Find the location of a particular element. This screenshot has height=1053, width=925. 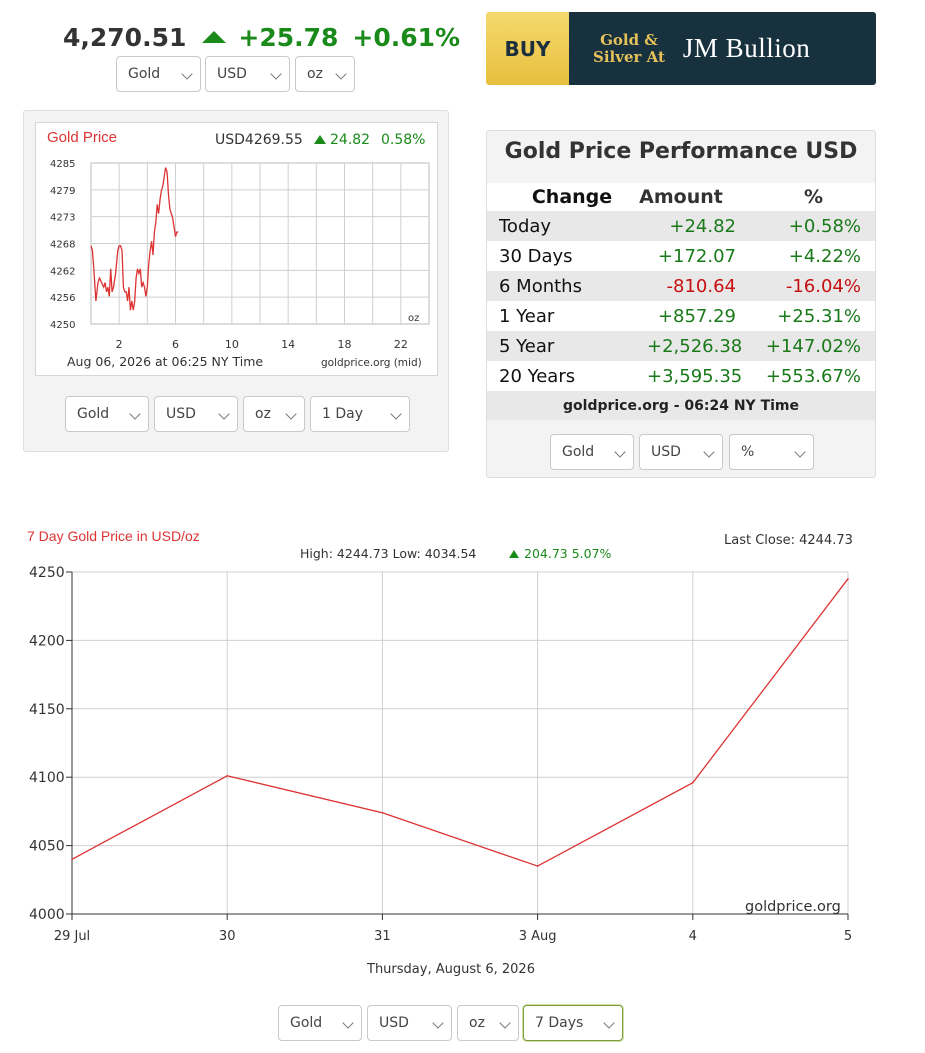

banner-tagline: Gold & Silver At is located at coordinates (629, 48).